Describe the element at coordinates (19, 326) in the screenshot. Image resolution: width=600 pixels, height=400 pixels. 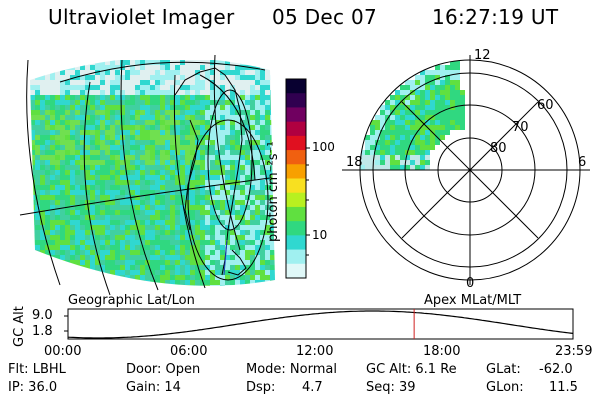
I see `altitude-axis-label: GC Alt` at that location.